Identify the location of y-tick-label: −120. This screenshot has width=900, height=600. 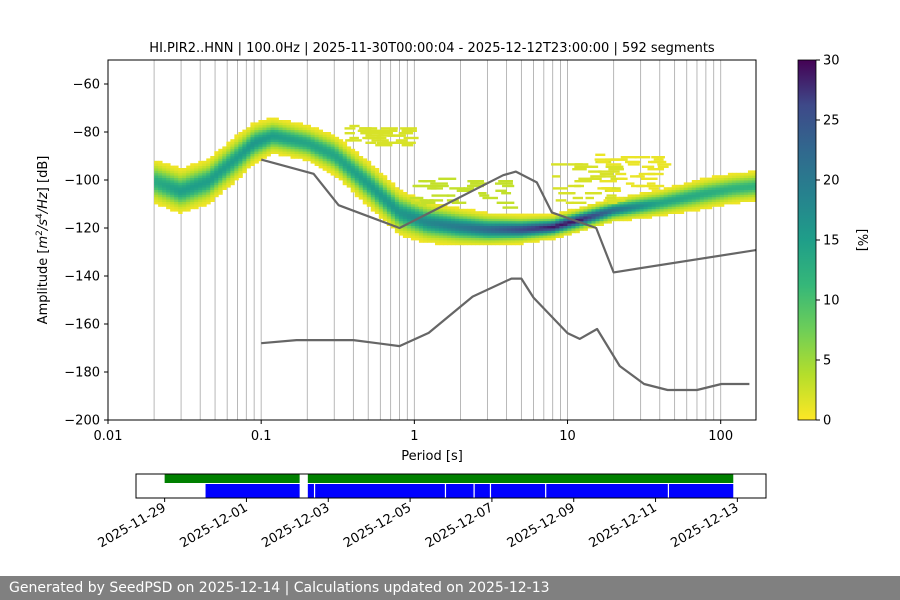
(82, 229).